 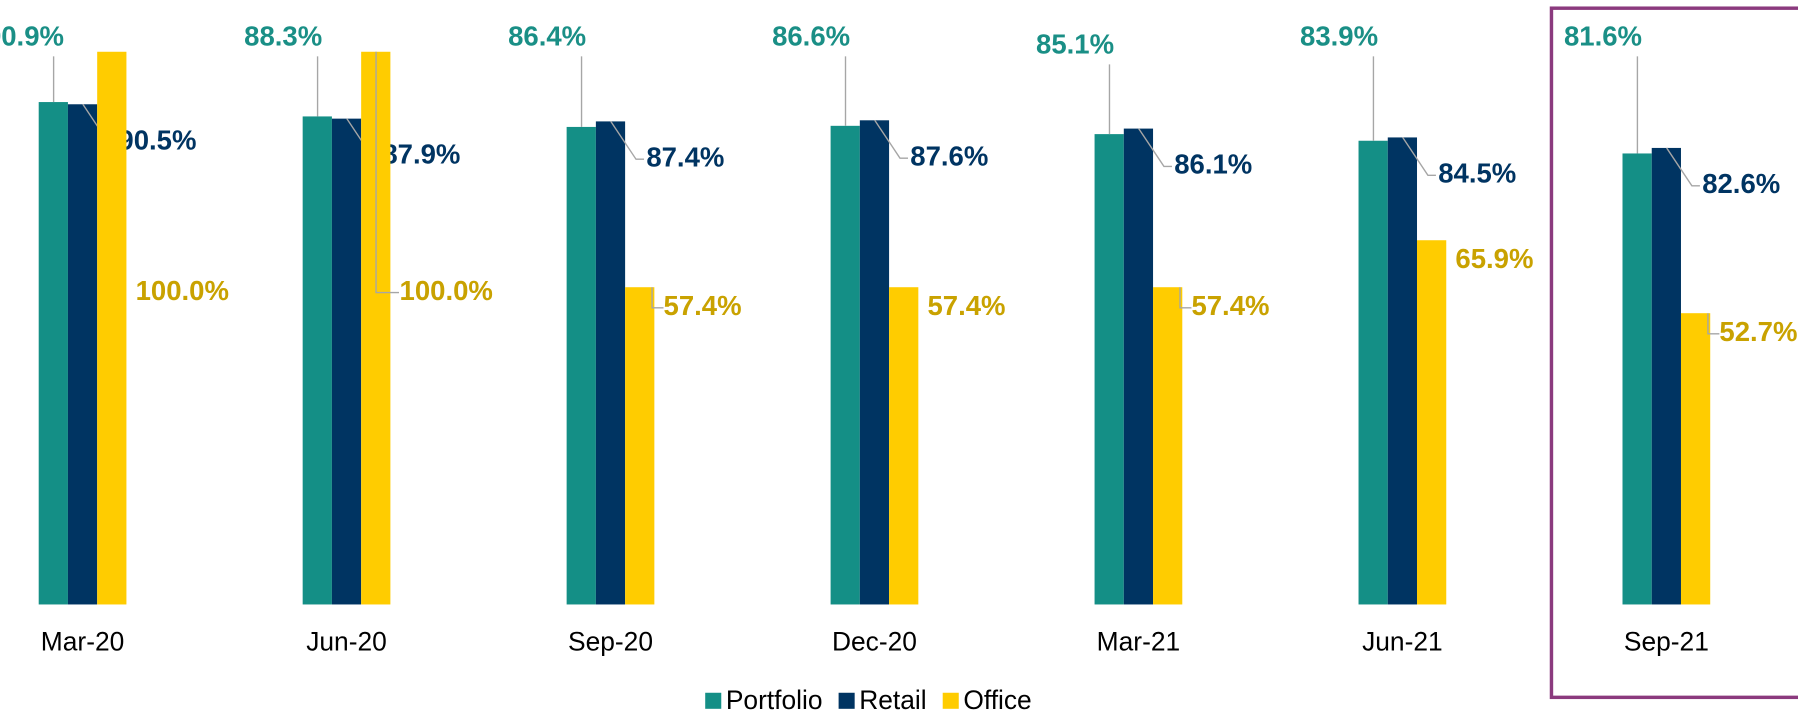 I want to click on x-tick-label: Sep-21, so click(x=1666, y=641).